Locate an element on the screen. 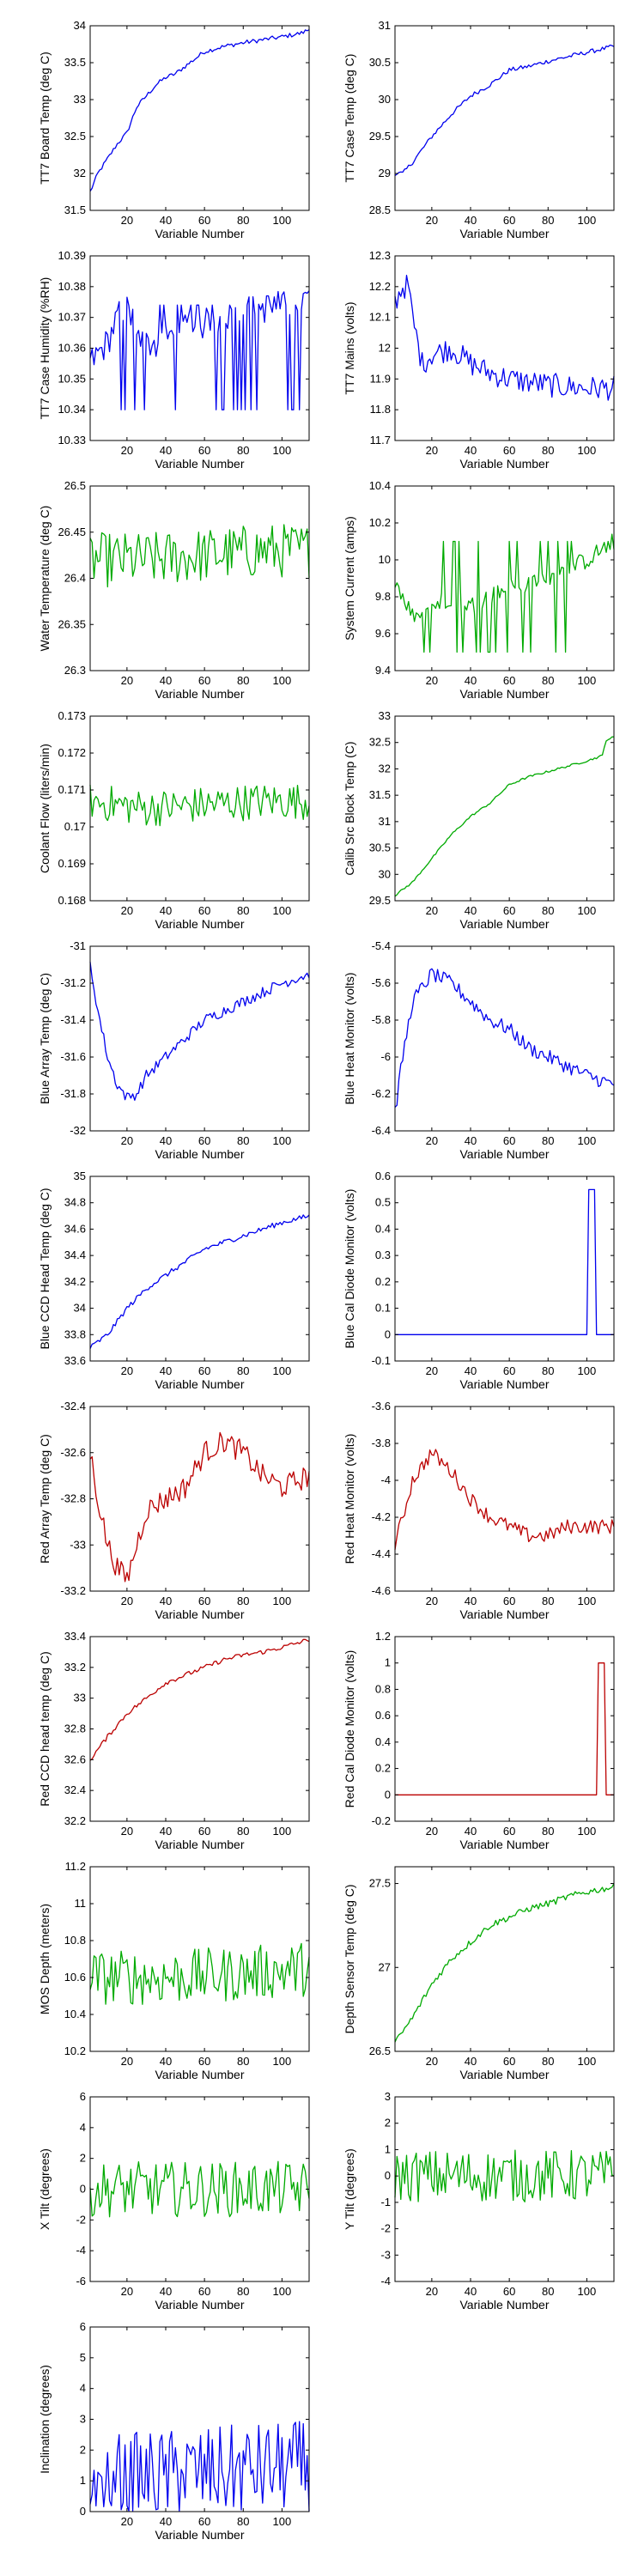 This screenshot has height=2576, width=644. y-tick-label: -31.4 is located at coordinates (73, 1020).